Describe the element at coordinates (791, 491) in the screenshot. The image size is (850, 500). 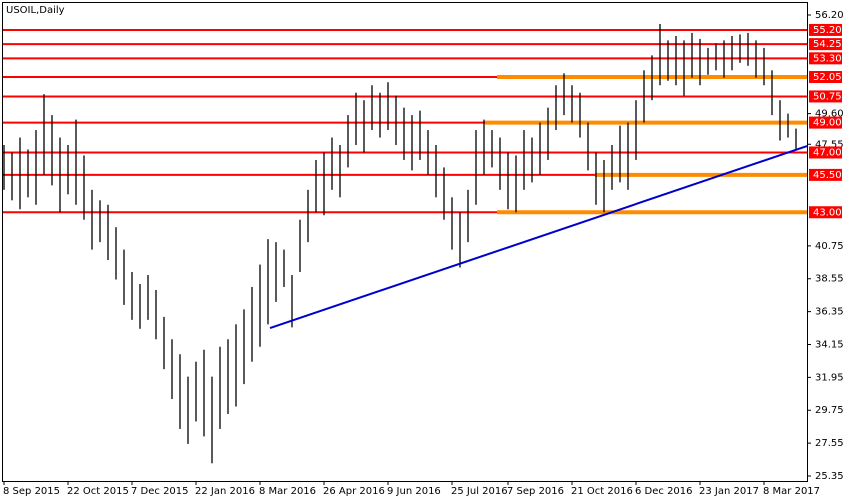
I see `x-tick-label: 8 Mar 2017` at that location.